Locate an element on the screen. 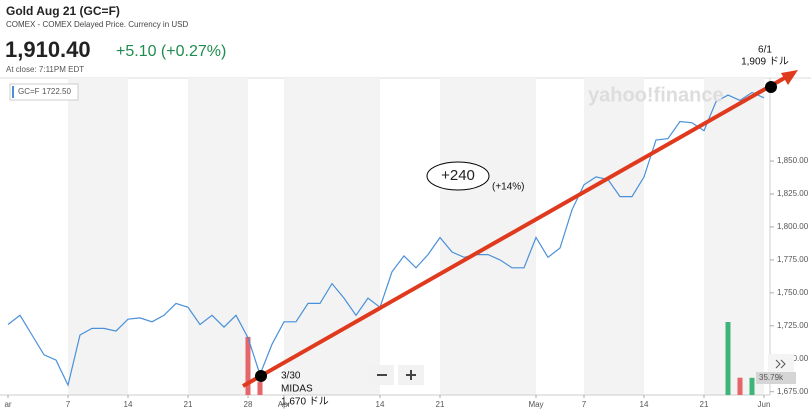 This screenshot has width=811, height=411. y-tick-label: 1,850.00 is located at coordinates (793, 160).